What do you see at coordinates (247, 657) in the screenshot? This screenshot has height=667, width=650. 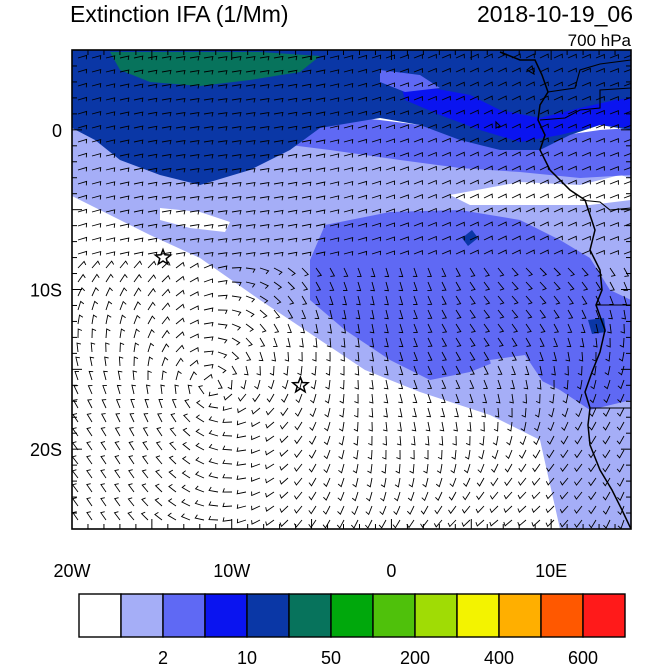 I see `colorbar-label: 10` at bounding box center [247, 657].